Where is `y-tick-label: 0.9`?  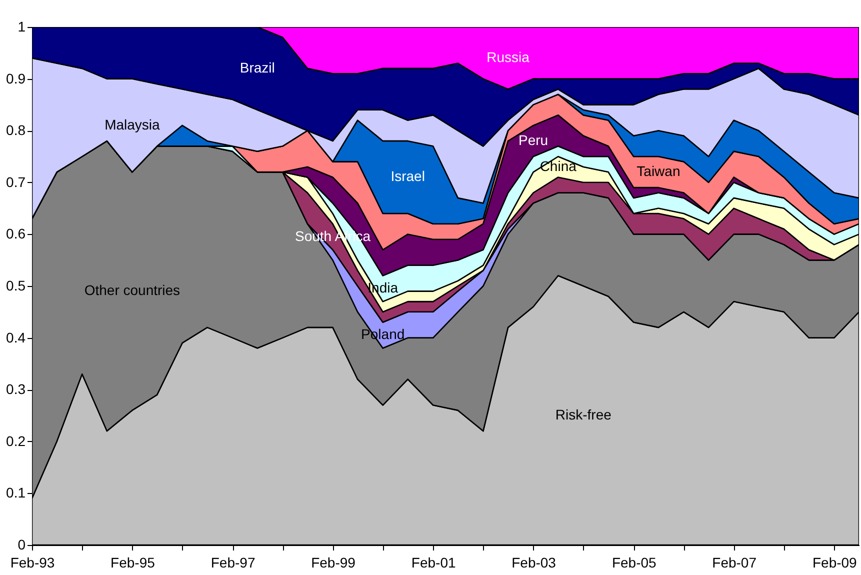 y-tick-label: 0.9 is located at coordinates (16, 78).